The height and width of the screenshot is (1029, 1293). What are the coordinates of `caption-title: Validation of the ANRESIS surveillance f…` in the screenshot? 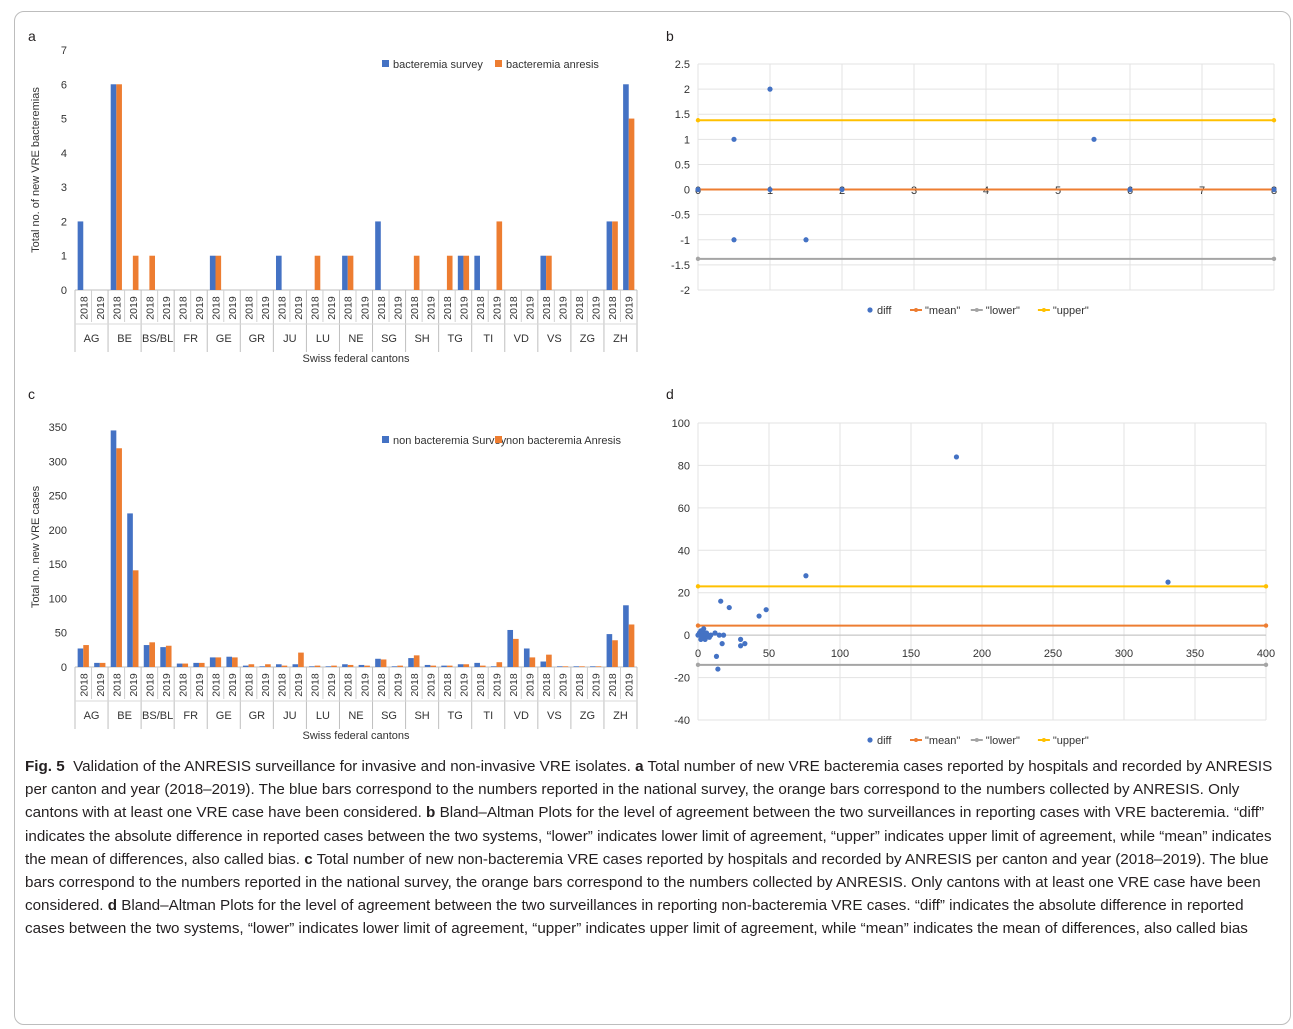 It's located at (352, 766).